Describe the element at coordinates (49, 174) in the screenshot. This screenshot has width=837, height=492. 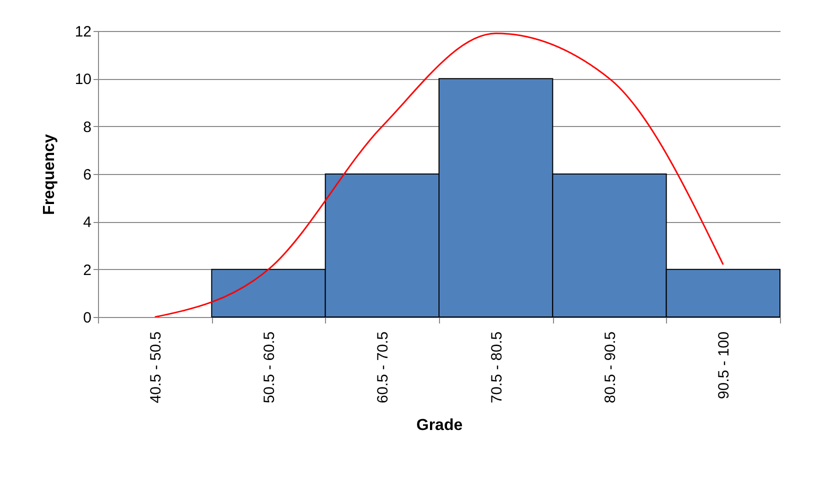
I see `y-axis-title: Frequency` at that location.